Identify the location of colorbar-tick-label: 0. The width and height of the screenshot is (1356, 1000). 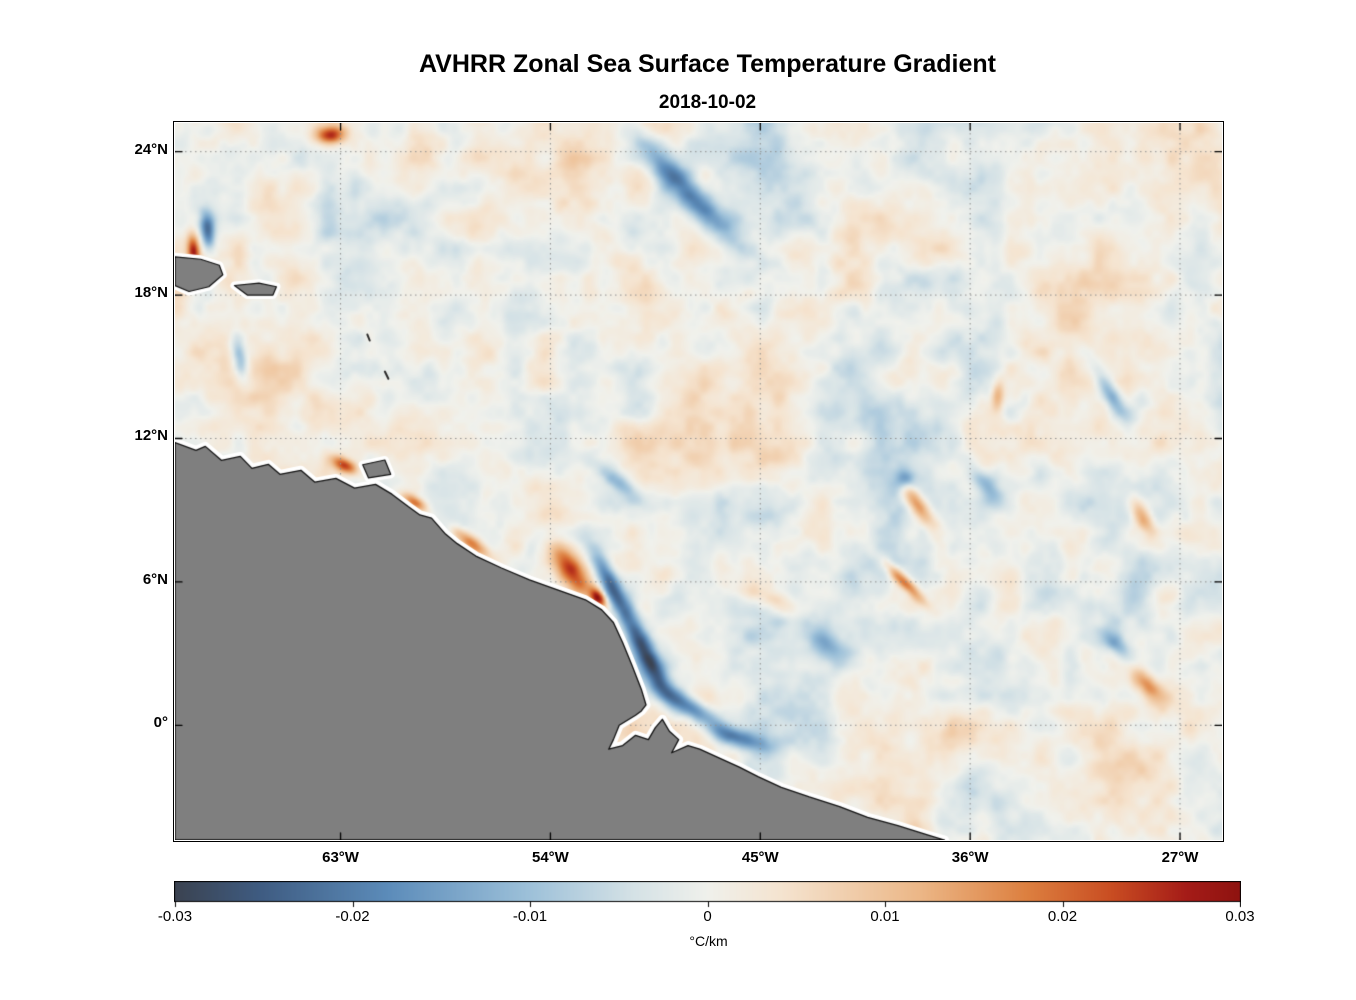
(707, 916).